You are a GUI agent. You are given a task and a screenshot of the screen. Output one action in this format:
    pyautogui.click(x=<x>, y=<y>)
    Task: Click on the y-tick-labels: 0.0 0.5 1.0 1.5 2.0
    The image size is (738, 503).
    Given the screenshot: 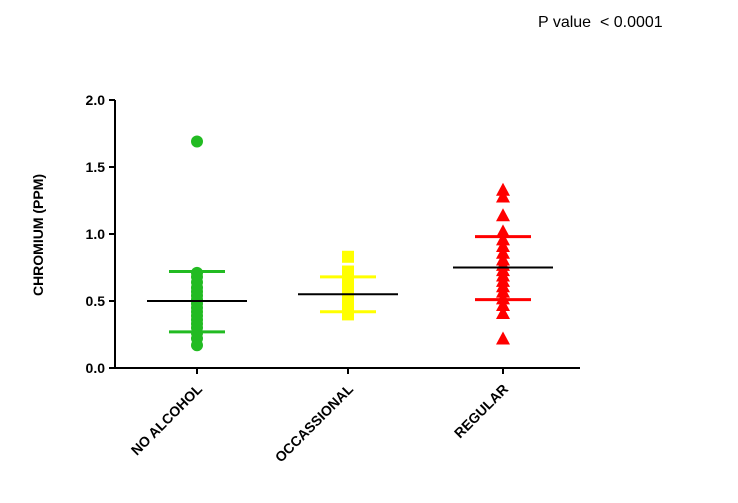 What is the action you would take?
    pyautogui.click(x=96, y=234)
    